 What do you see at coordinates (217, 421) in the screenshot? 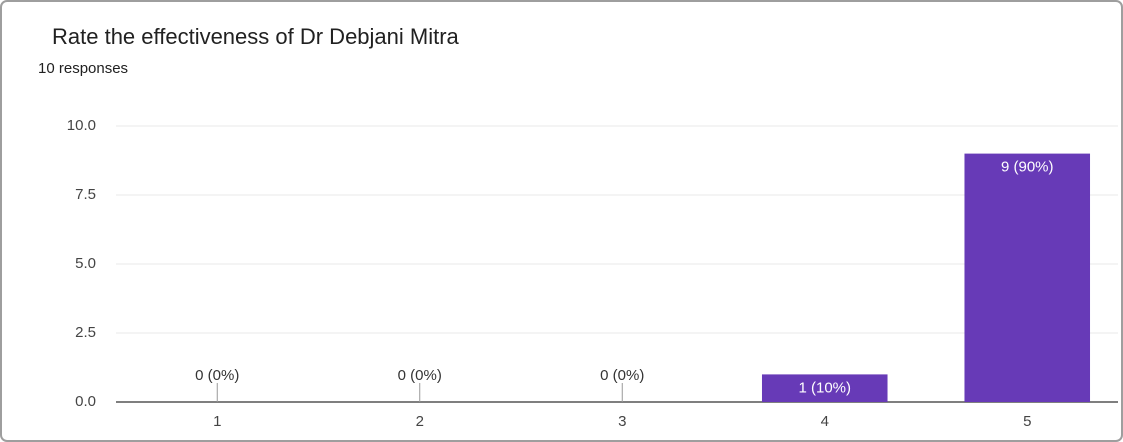
I see `x-tick-label: 1` at bounding box center [217, 421].